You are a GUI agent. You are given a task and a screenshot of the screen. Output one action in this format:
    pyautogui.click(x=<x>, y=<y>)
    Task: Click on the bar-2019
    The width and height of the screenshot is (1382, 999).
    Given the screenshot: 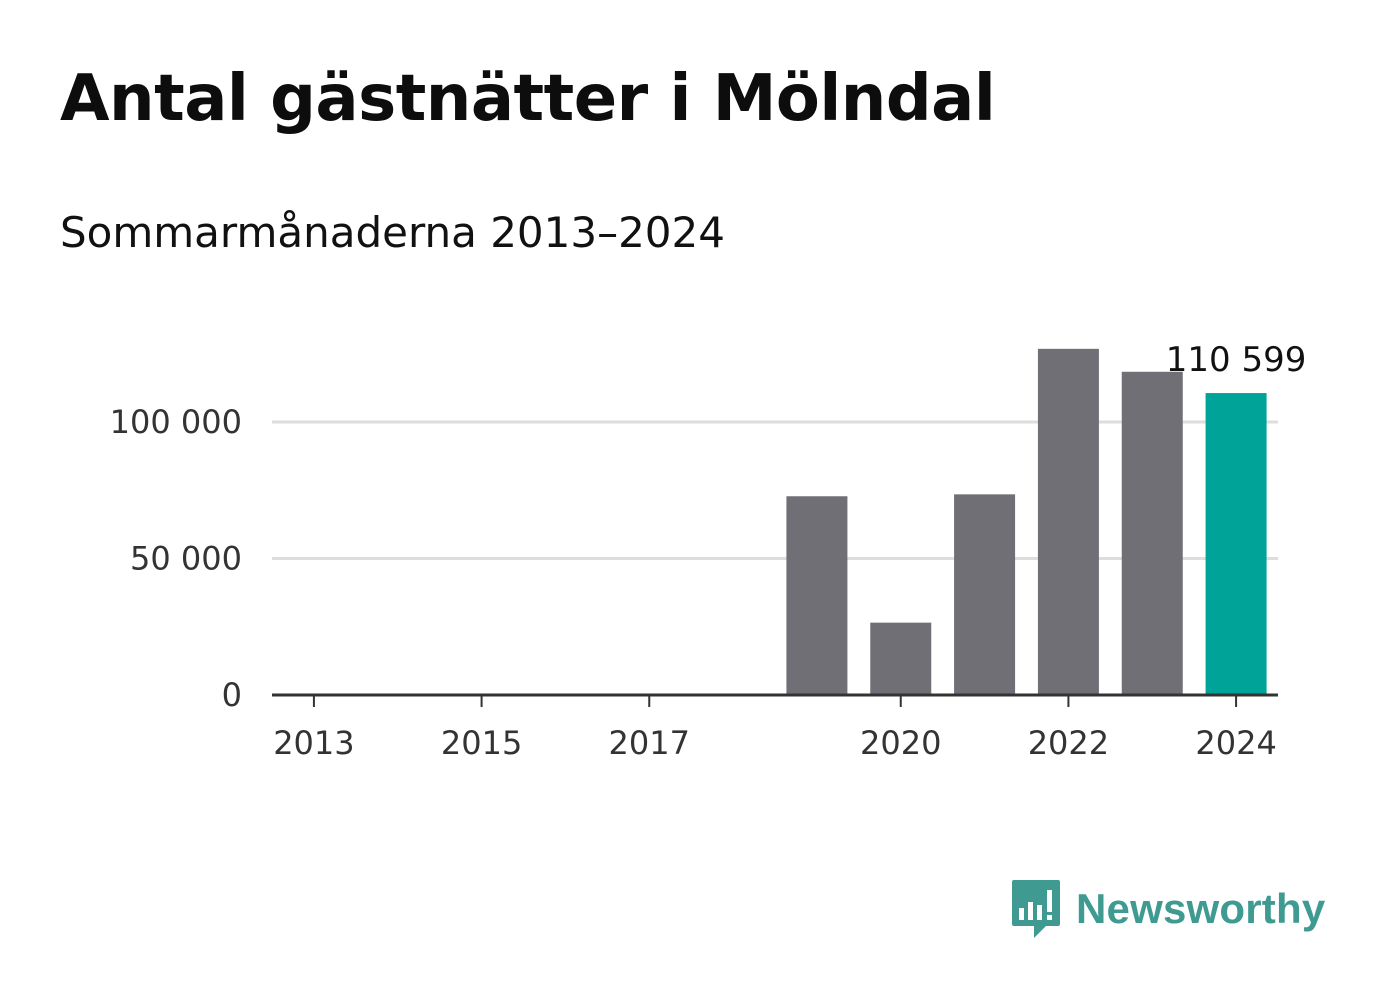 What is the action you would take?
    pyautogui.click(x=817, y=595)
    